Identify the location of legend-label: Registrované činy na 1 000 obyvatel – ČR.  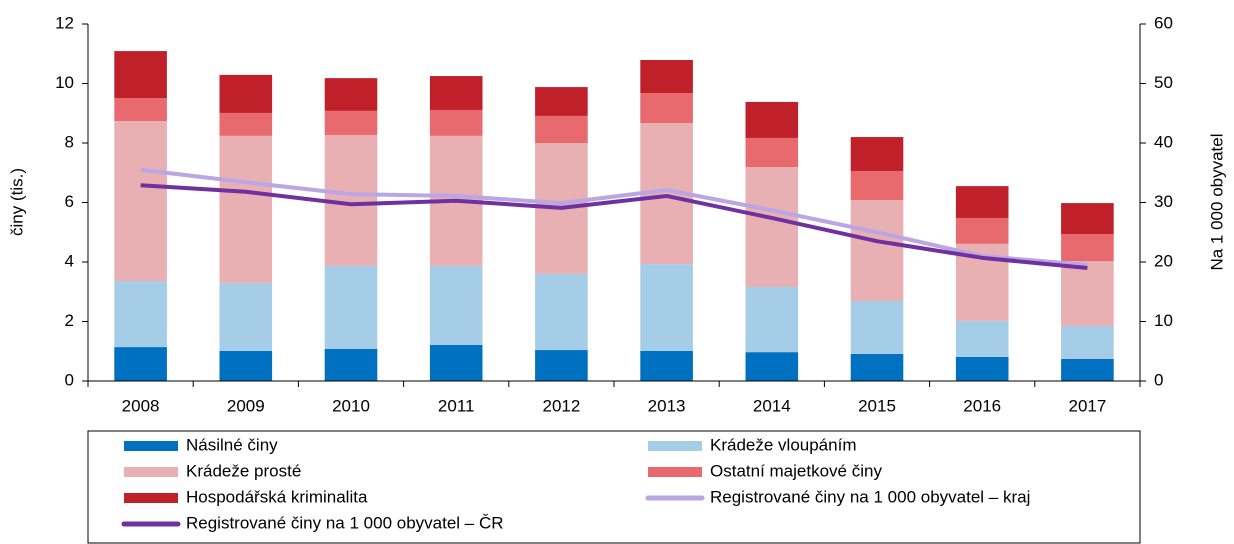
(345, 522).